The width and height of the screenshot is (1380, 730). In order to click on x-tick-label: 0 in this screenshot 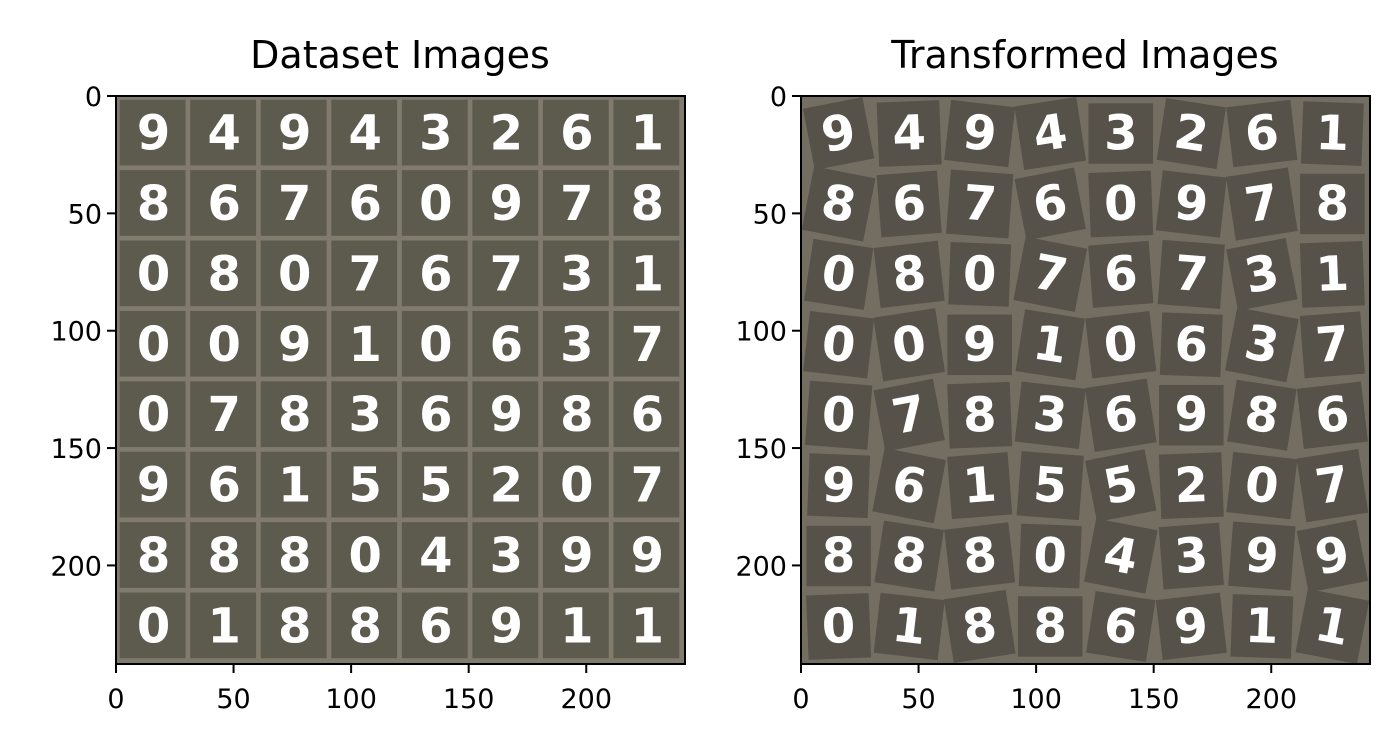, I will do `click(115, 699)`.